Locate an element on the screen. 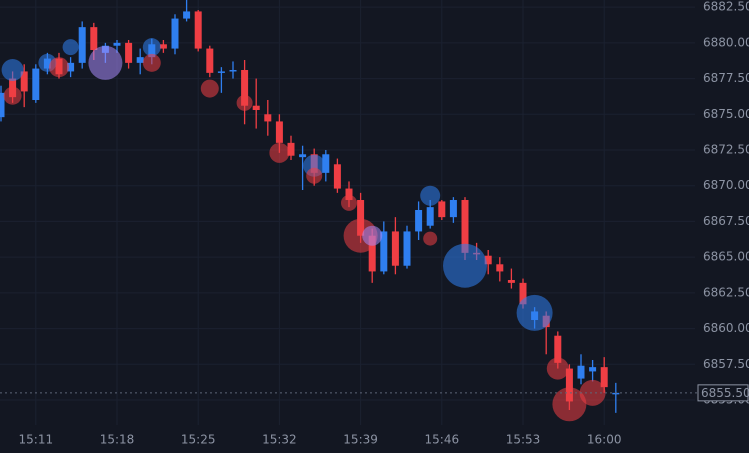  last-price-label: 6855.50 is located at coordinates (725, 393).